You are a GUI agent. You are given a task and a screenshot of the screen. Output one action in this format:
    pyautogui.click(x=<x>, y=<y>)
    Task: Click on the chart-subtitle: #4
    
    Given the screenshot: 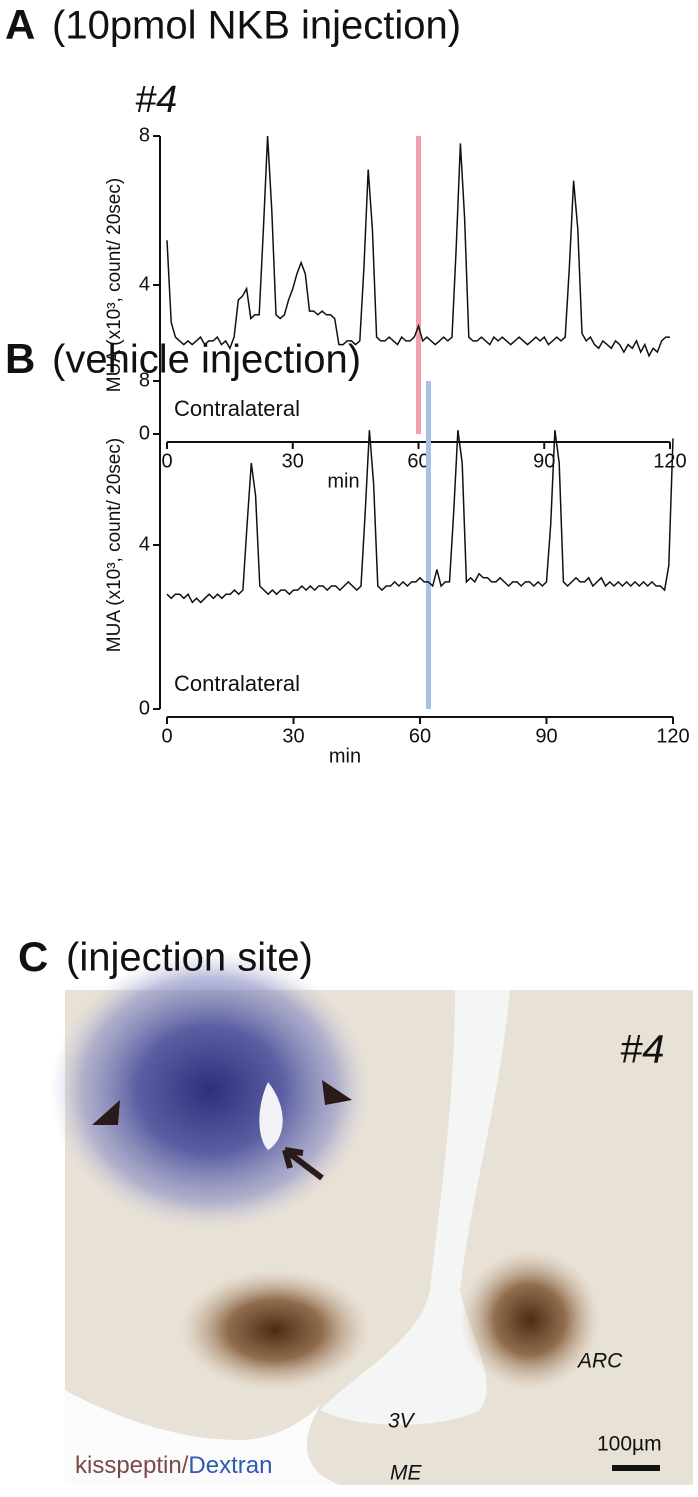 What is the action you would take?
    pyautogui.click(x=156, y=100)
    